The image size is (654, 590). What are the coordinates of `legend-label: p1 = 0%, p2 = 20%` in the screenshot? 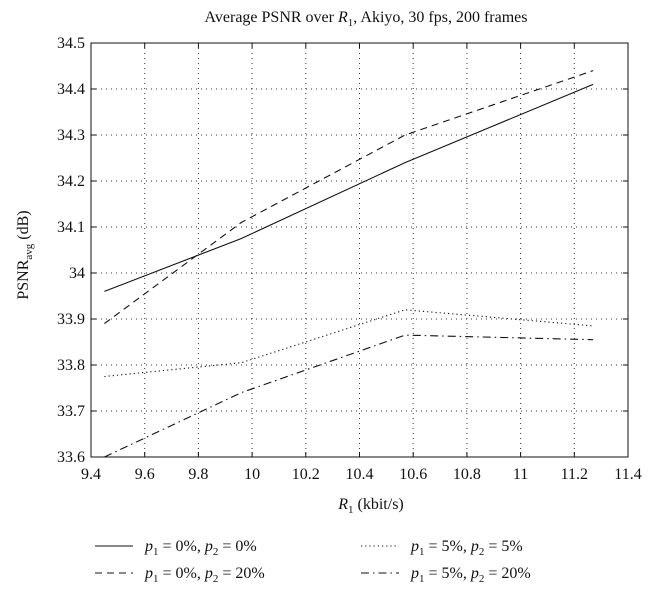 It's located at (204, 575).